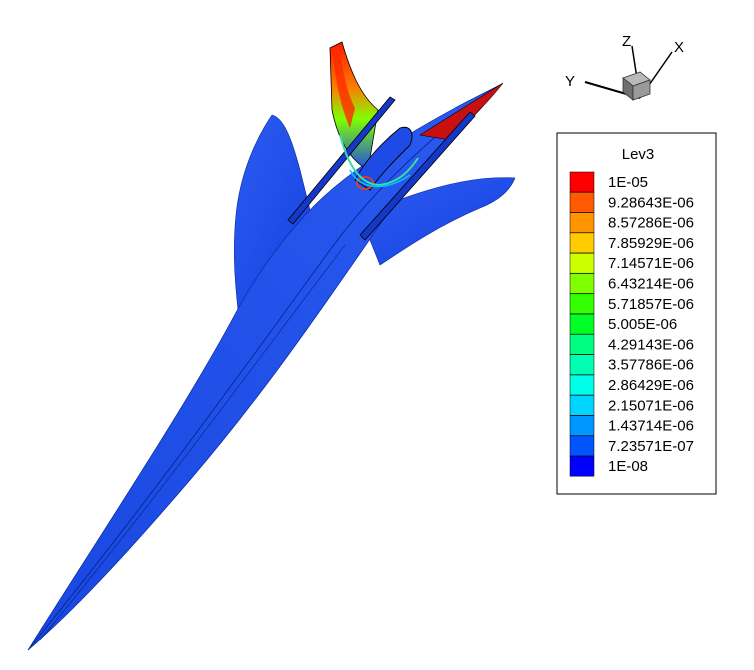  Describe the element at coordinates (437, 221) in the screenshot. I see `right-wing` at that location.